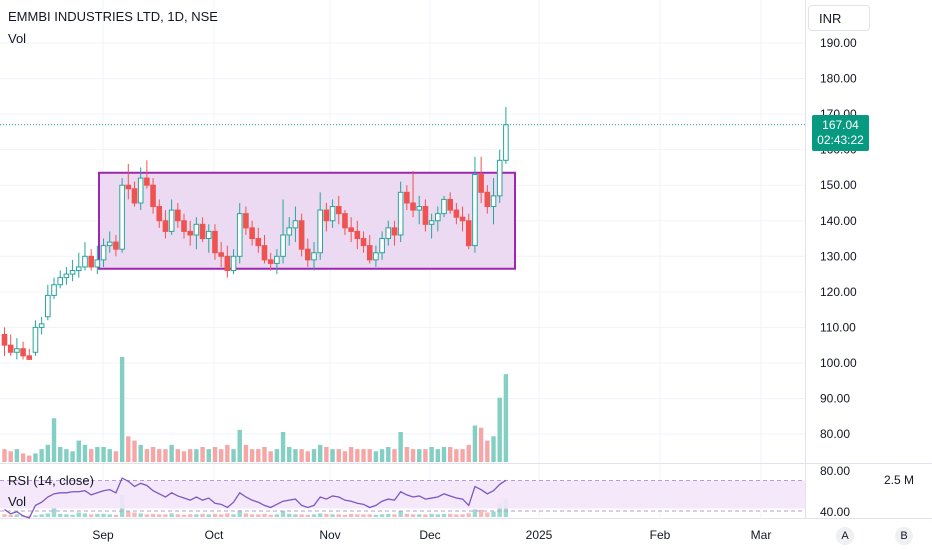 This screenshot has height=550, width=932. I want to click on price-axis-tick: 130.00, so click(838, 256).